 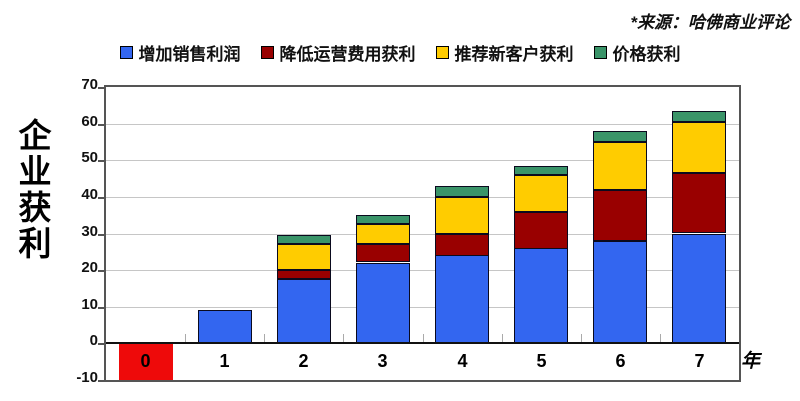 I want to click on chart-legend: 增加销售利润 降低运营费用获利 推荐新客户获利 价格获利, so click(x=400, y=52).